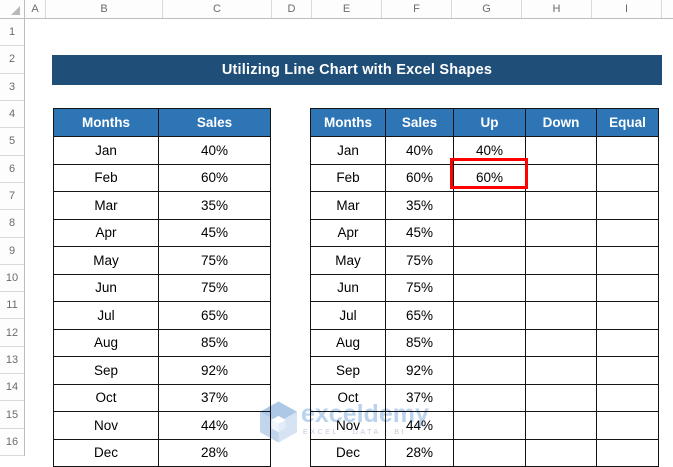  I want to click on updown-table-cell: Mar, so click(348, 205).